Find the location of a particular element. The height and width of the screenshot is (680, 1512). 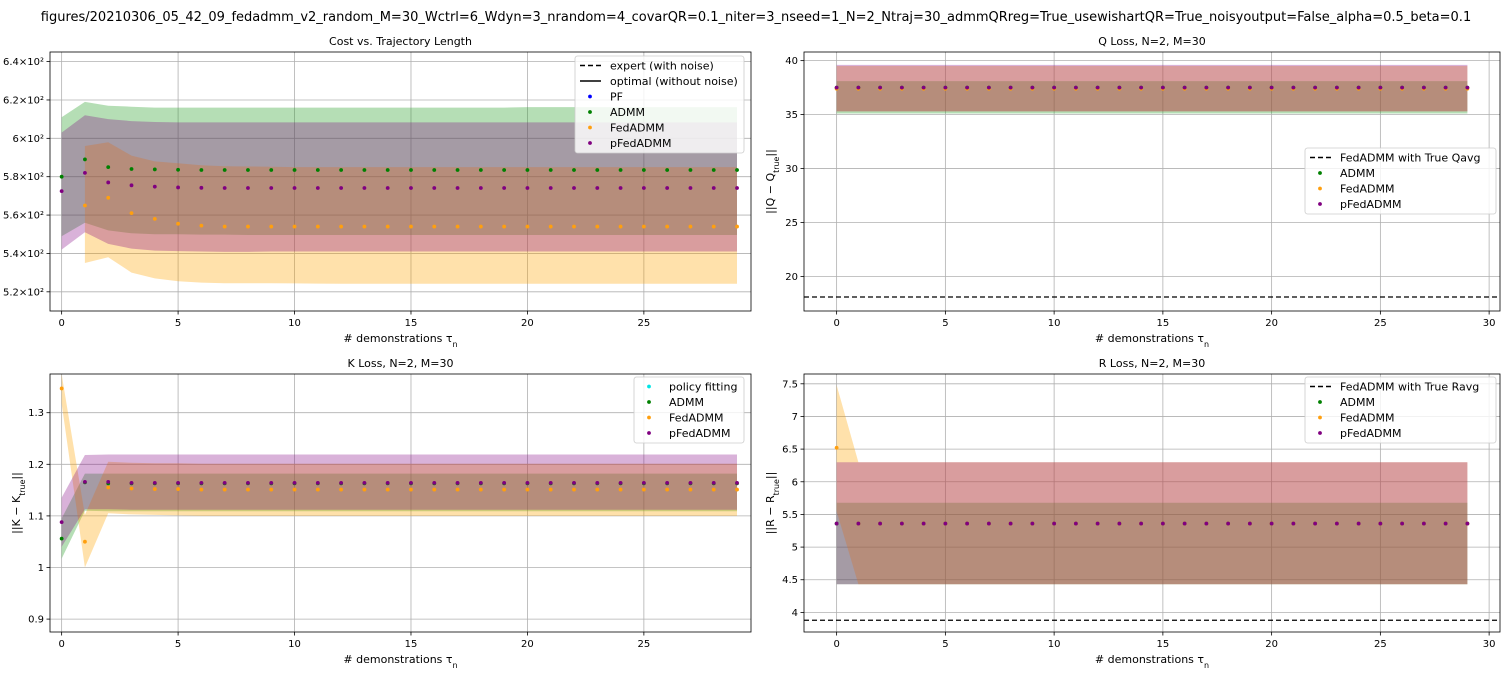

series-pfedadmm is located at coordinates (399, 501).